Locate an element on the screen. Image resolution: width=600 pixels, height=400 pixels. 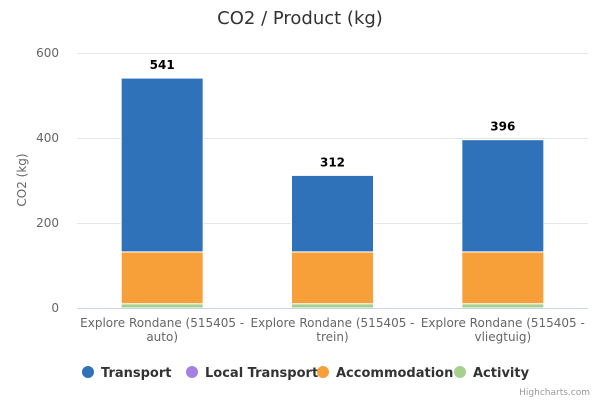
data-label-total: 312 is located at coordinates (332, 162).